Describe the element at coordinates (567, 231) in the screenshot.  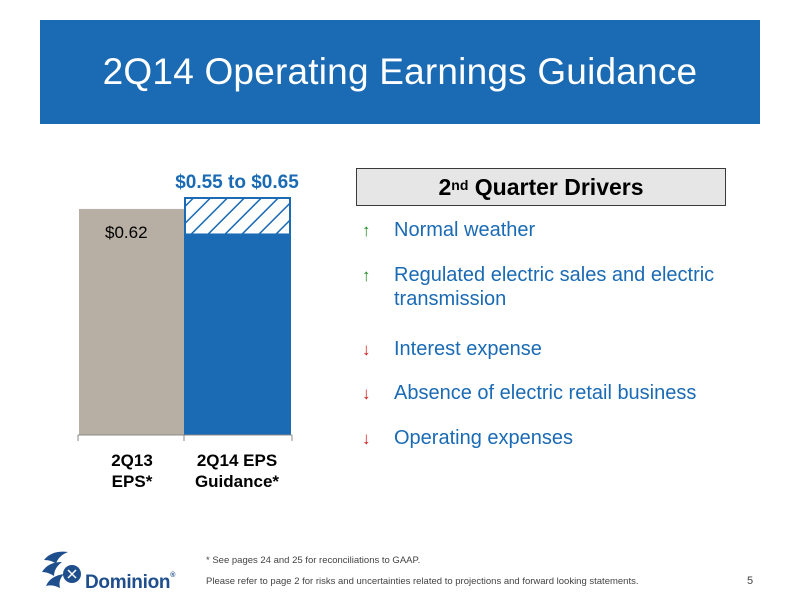
I see `driver-item: ↑ Normal weather` at that location.